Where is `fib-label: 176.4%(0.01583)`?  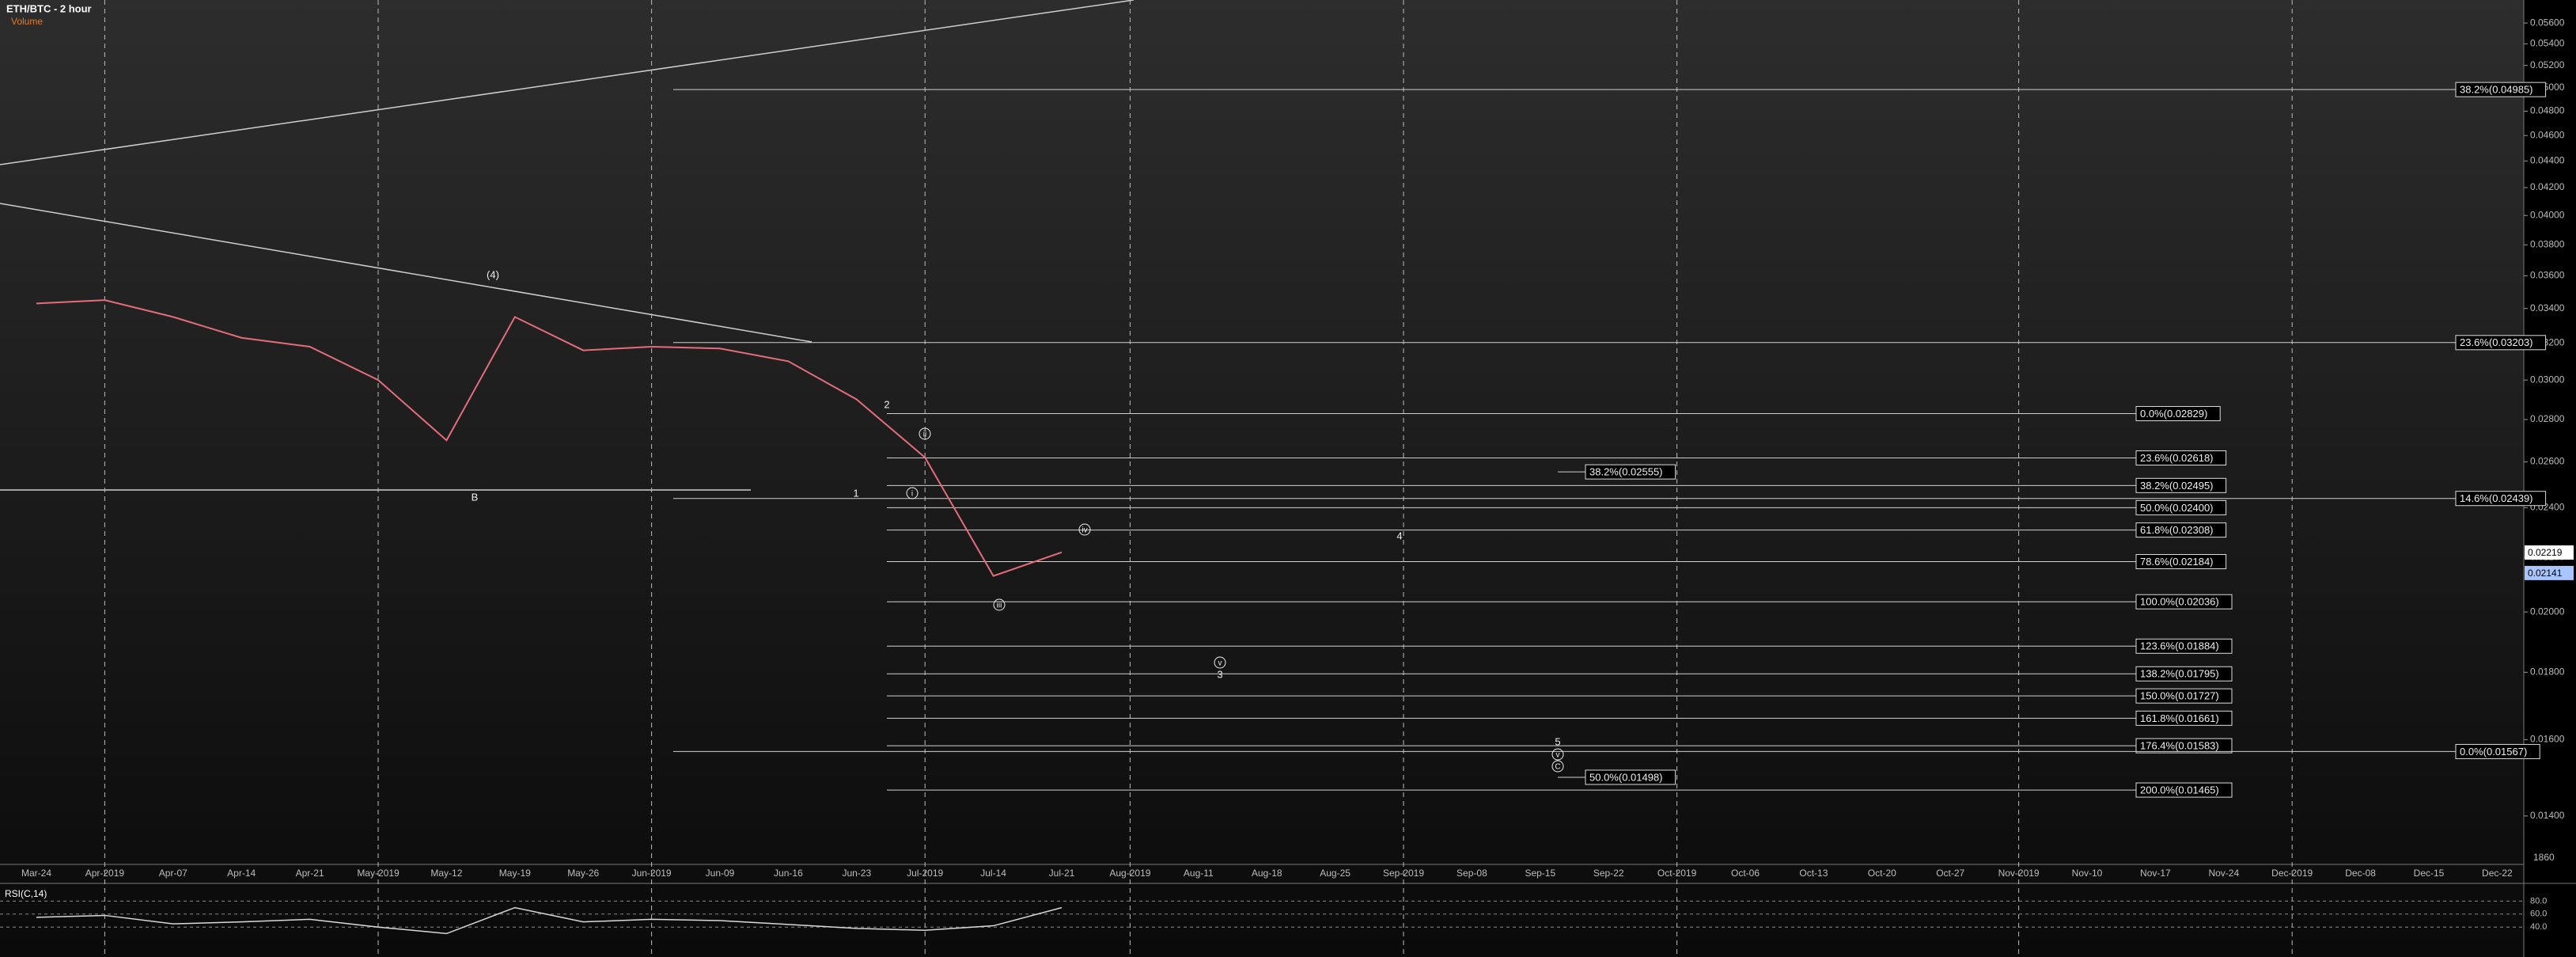 fib-label: 176.4%(0.01583) is located at coordinates (2179, 746).